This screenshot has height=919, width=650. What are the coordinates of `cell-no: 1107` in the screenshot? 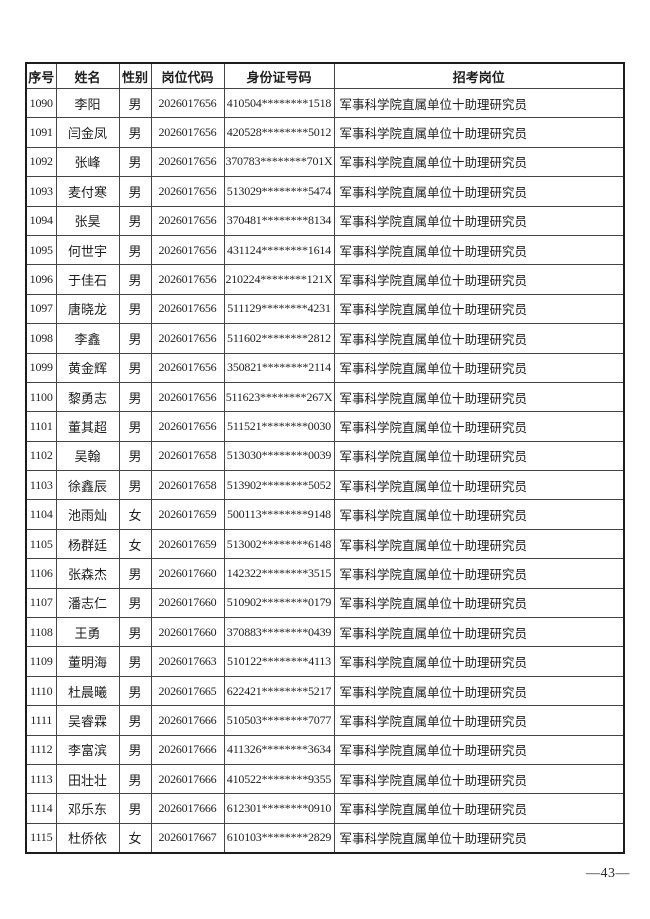 It's located at (41, 603).